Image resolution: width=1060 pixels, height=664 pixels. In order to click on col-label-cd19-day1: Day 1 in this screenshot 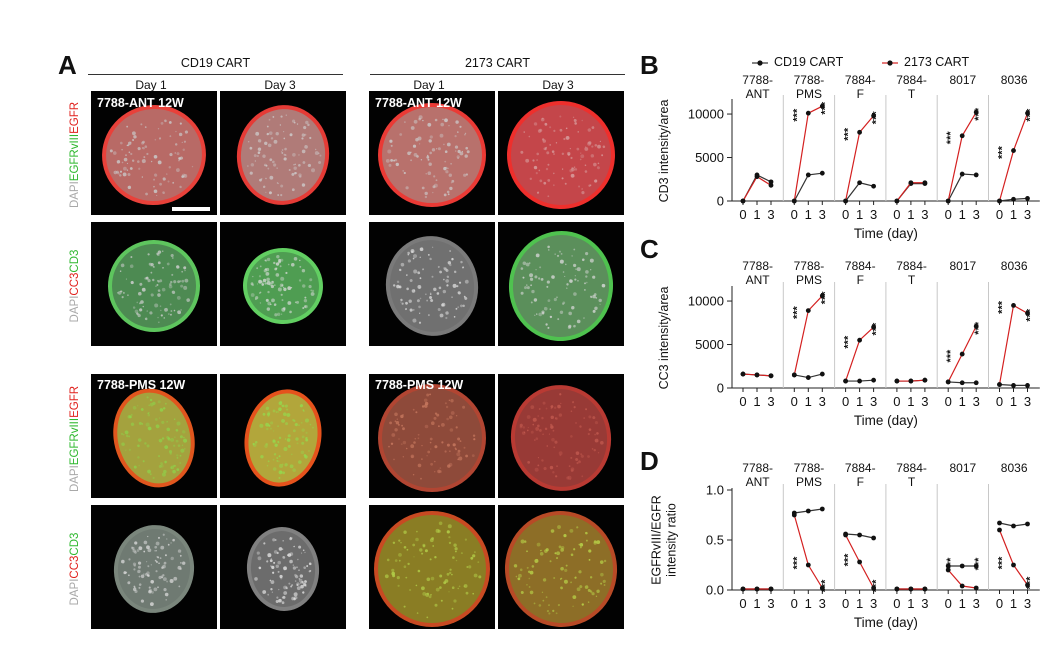, I will do `click(151, 85)`.